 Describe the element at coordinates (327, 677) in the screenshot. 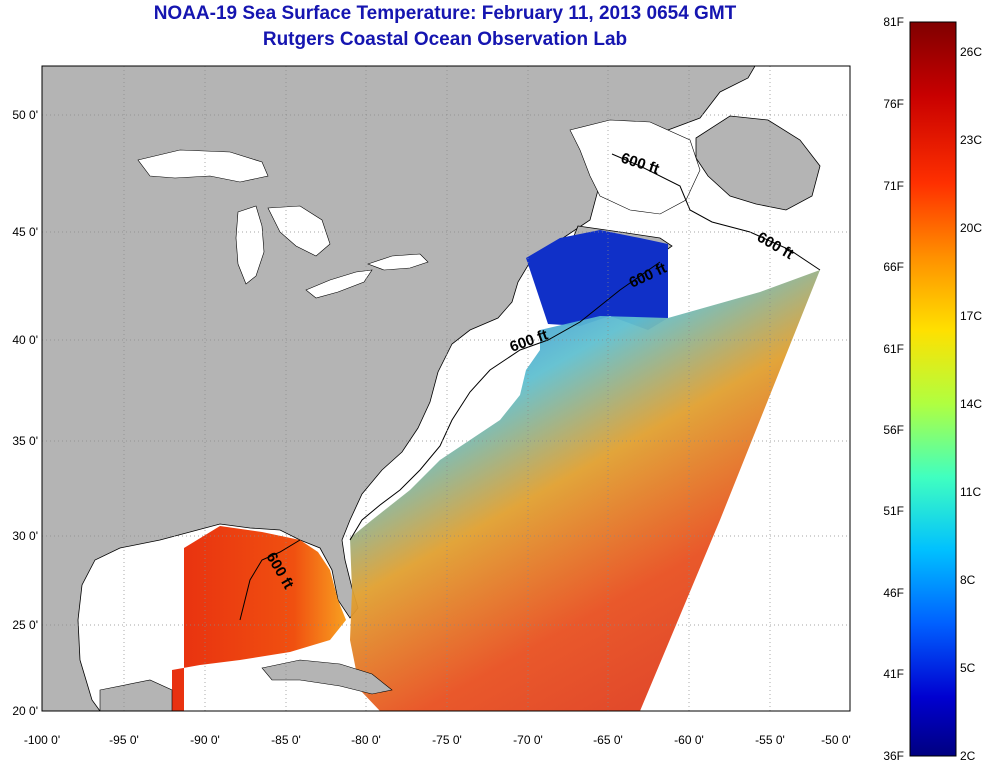

I see `land-cuba` at that location.